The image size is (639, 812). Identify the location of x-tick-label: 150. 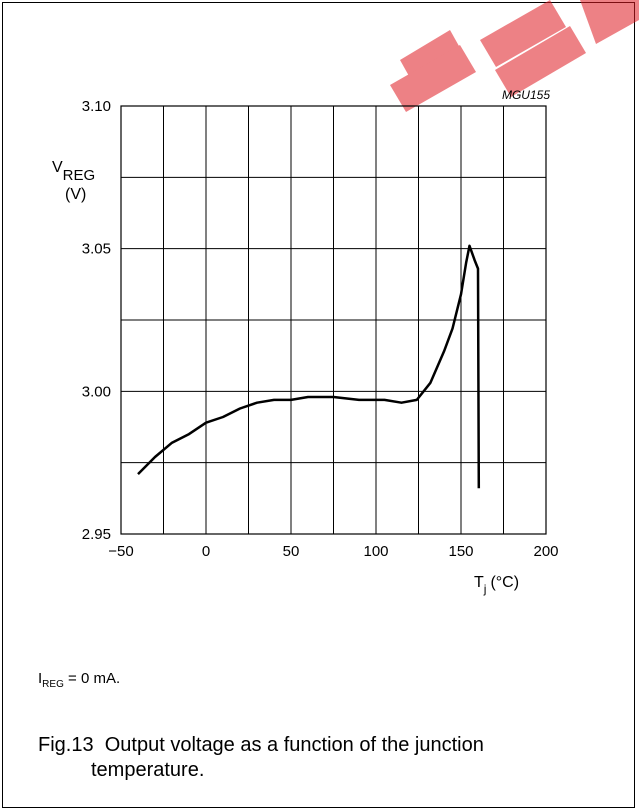
(460, 551).